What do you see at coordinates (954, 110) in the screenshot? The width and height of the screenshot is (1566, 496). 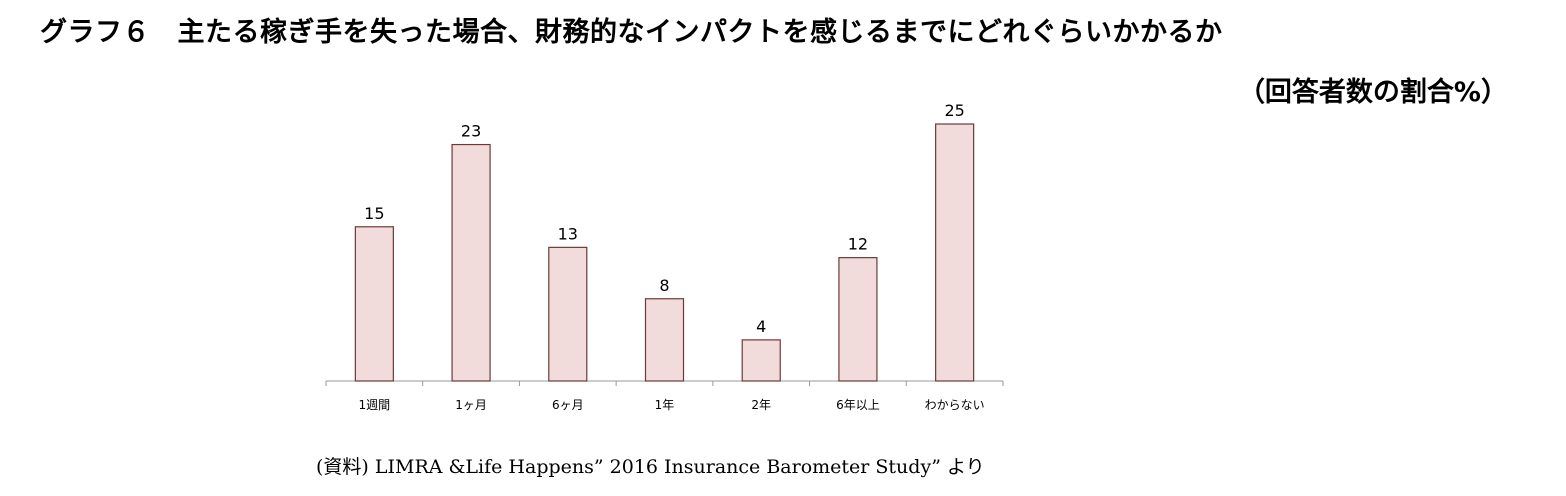 I see `data-label: 25` at bounding box center [954, 110].